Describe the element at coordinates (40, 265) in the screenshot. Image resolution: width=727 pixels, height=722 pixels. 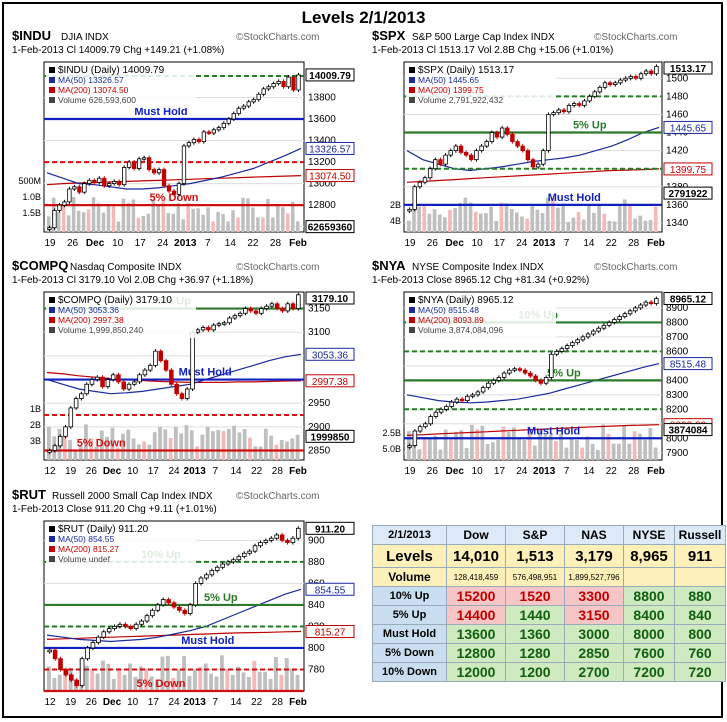
I see `chart-ticker: $COMPQ` at that location.